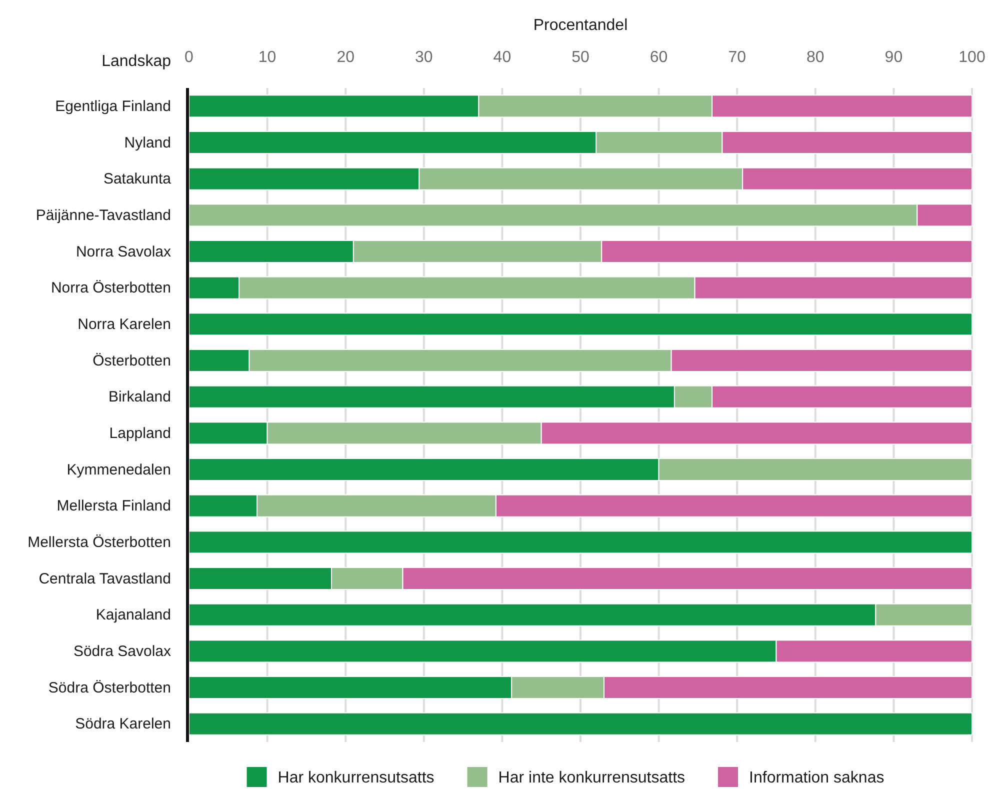 This screenshot has width=992, height=789. What do you see at coordinates (113, 106) in the screenshot?
I see `y-tick-label: Egentliga Finland` at bounding box center [113, 106].